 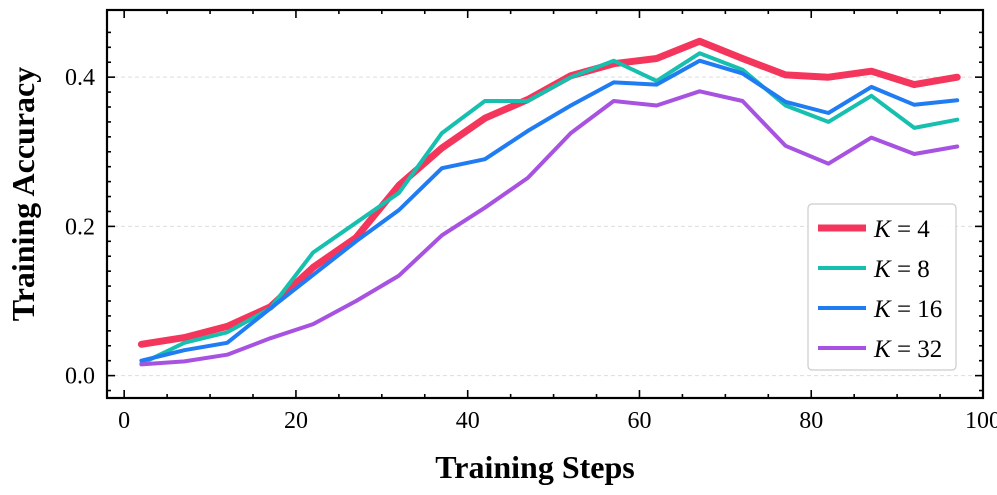 I want to click on legend: K = 4K = 8K = 16K = 32, so click(x=882, y=287).